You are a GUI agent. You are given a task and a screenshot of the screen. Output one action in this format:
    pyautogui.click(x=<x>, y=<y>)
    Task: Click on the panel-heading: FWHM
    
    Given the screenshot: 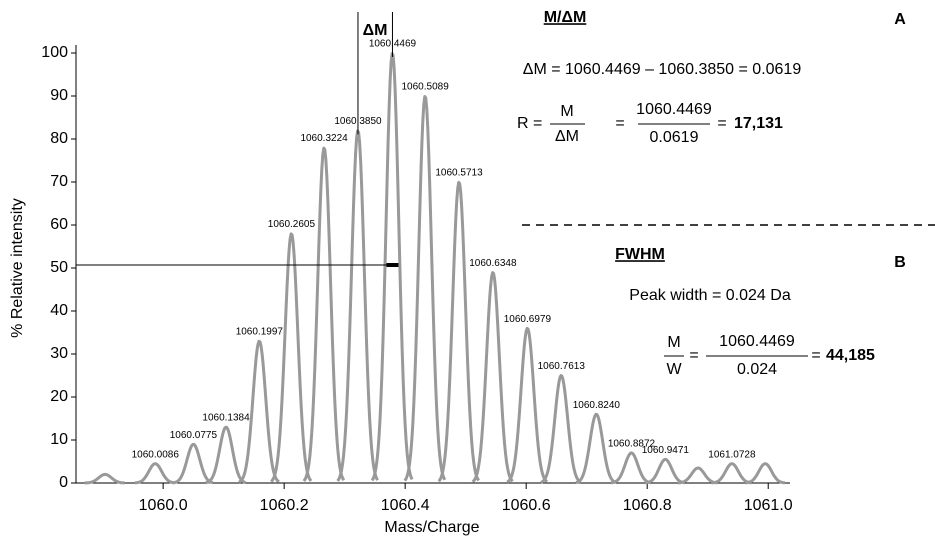 What is the action you would take?
    pyautogui.click(x=640, y=254)
    